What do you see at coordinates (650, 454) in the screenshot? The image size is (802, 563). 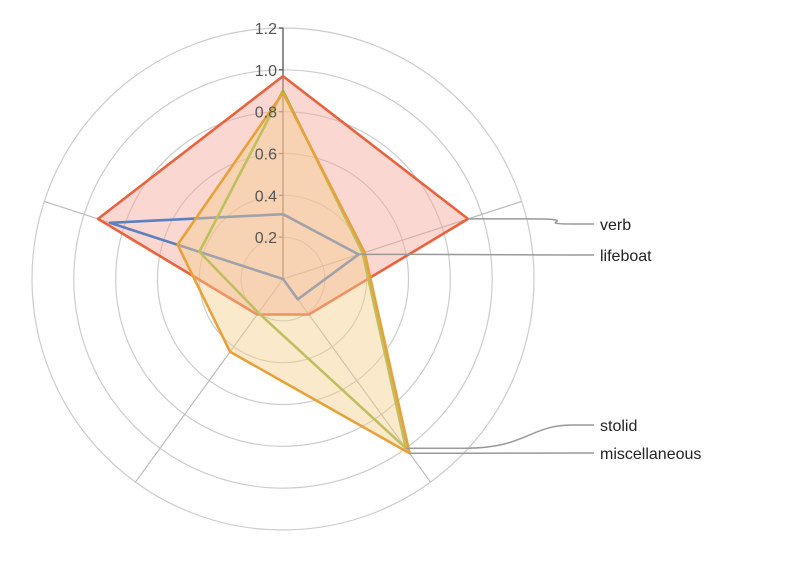 I see `legend-label-miscellaneous: miscellaneous` at bounding box center [650, 454].